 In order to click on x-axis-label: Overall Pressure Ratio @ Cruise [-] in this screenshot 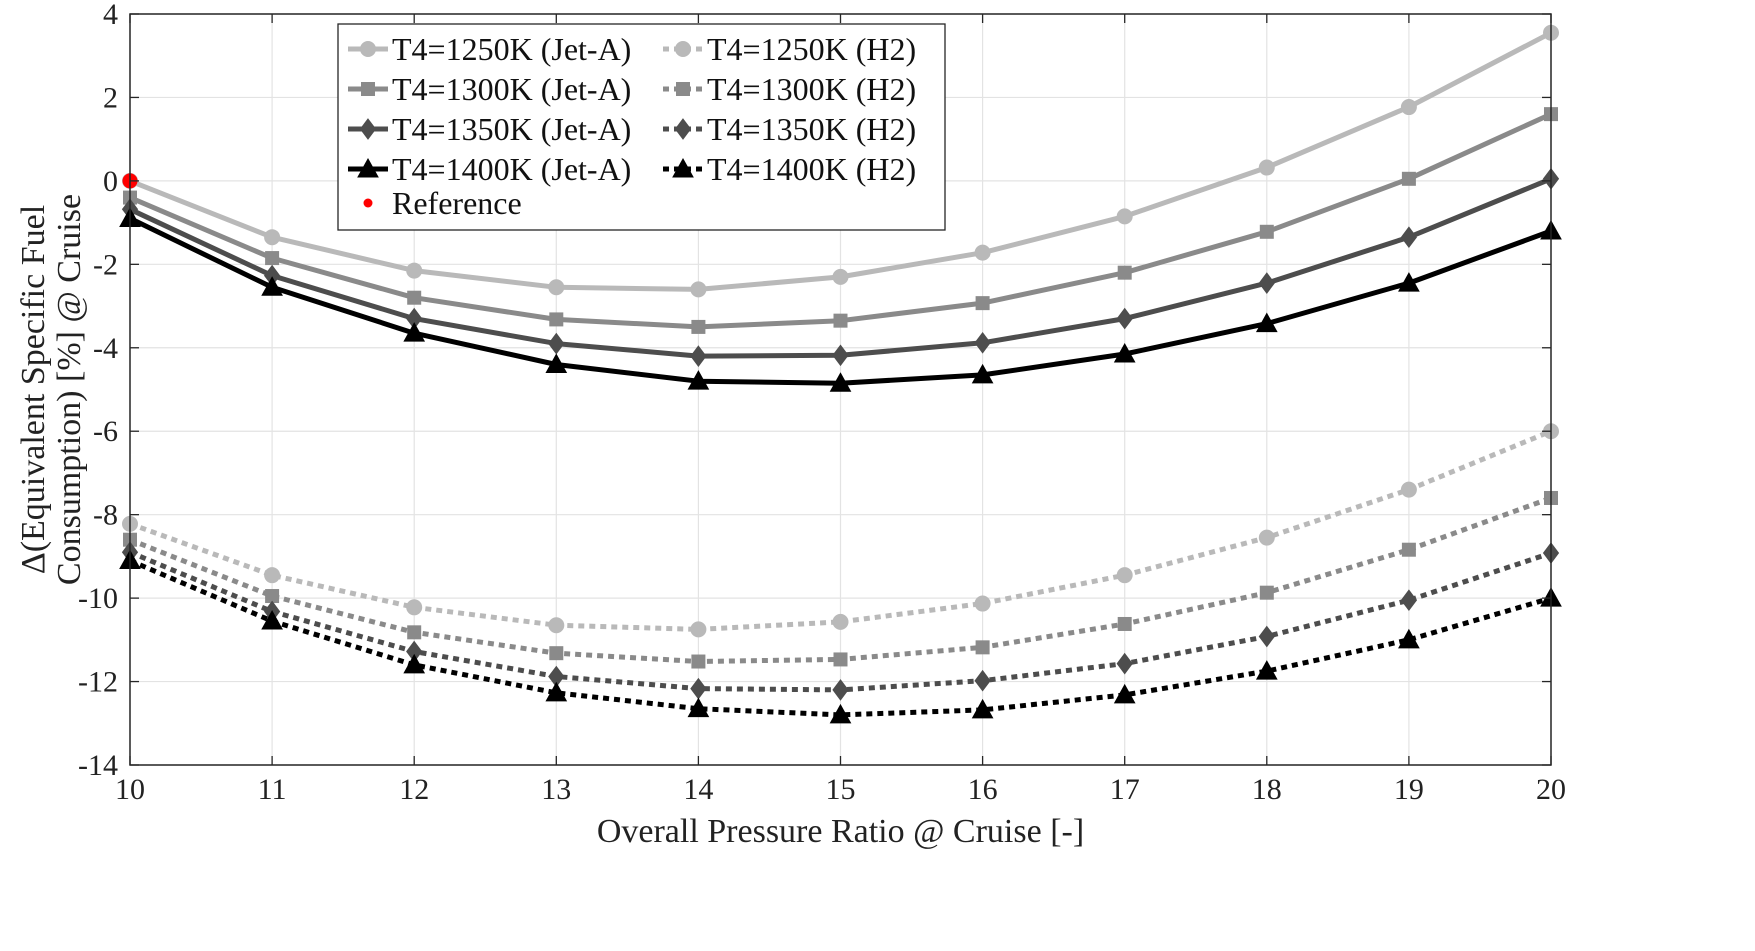, I will do `click(840, 831)`.